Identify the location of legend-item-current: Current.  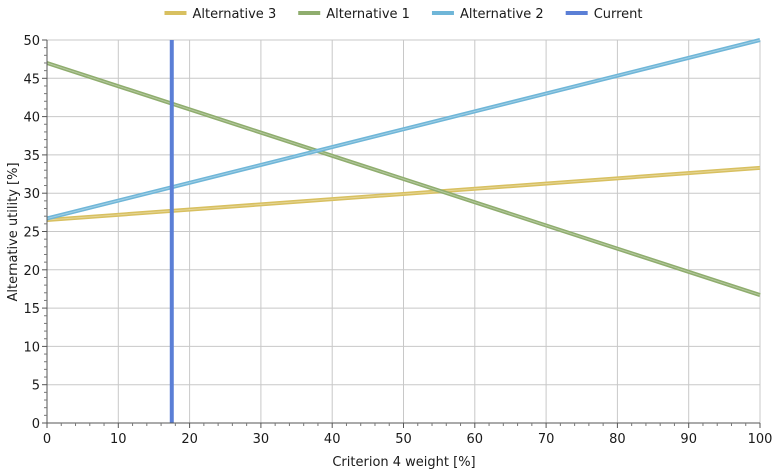
(604, 14).